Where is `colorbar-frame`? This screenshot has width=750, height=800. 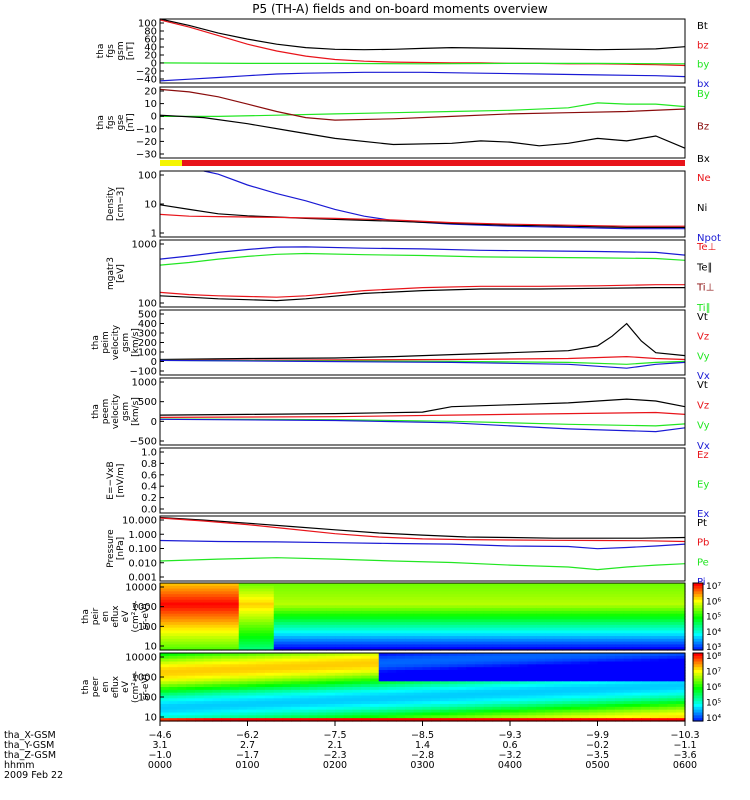 colorbar-frame is located at coordinates (698, 687).